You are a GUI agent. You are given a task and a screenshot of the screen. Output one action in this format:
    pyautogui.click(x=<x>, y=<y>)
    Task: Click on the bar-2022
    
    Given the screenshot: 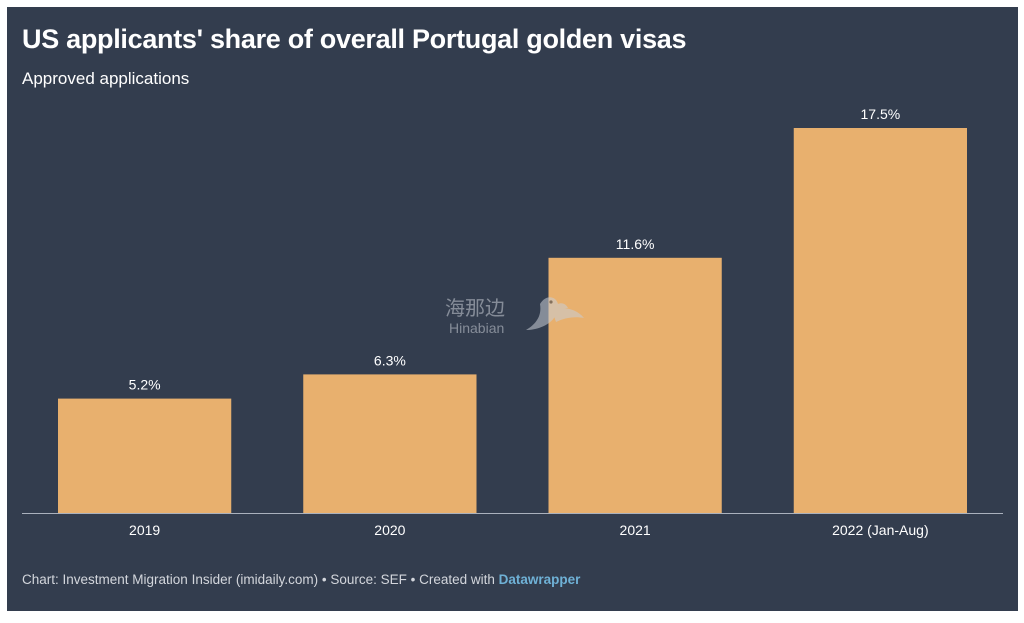 What is the action you would take?
    pyautogui.click(x=880, y=320)
    